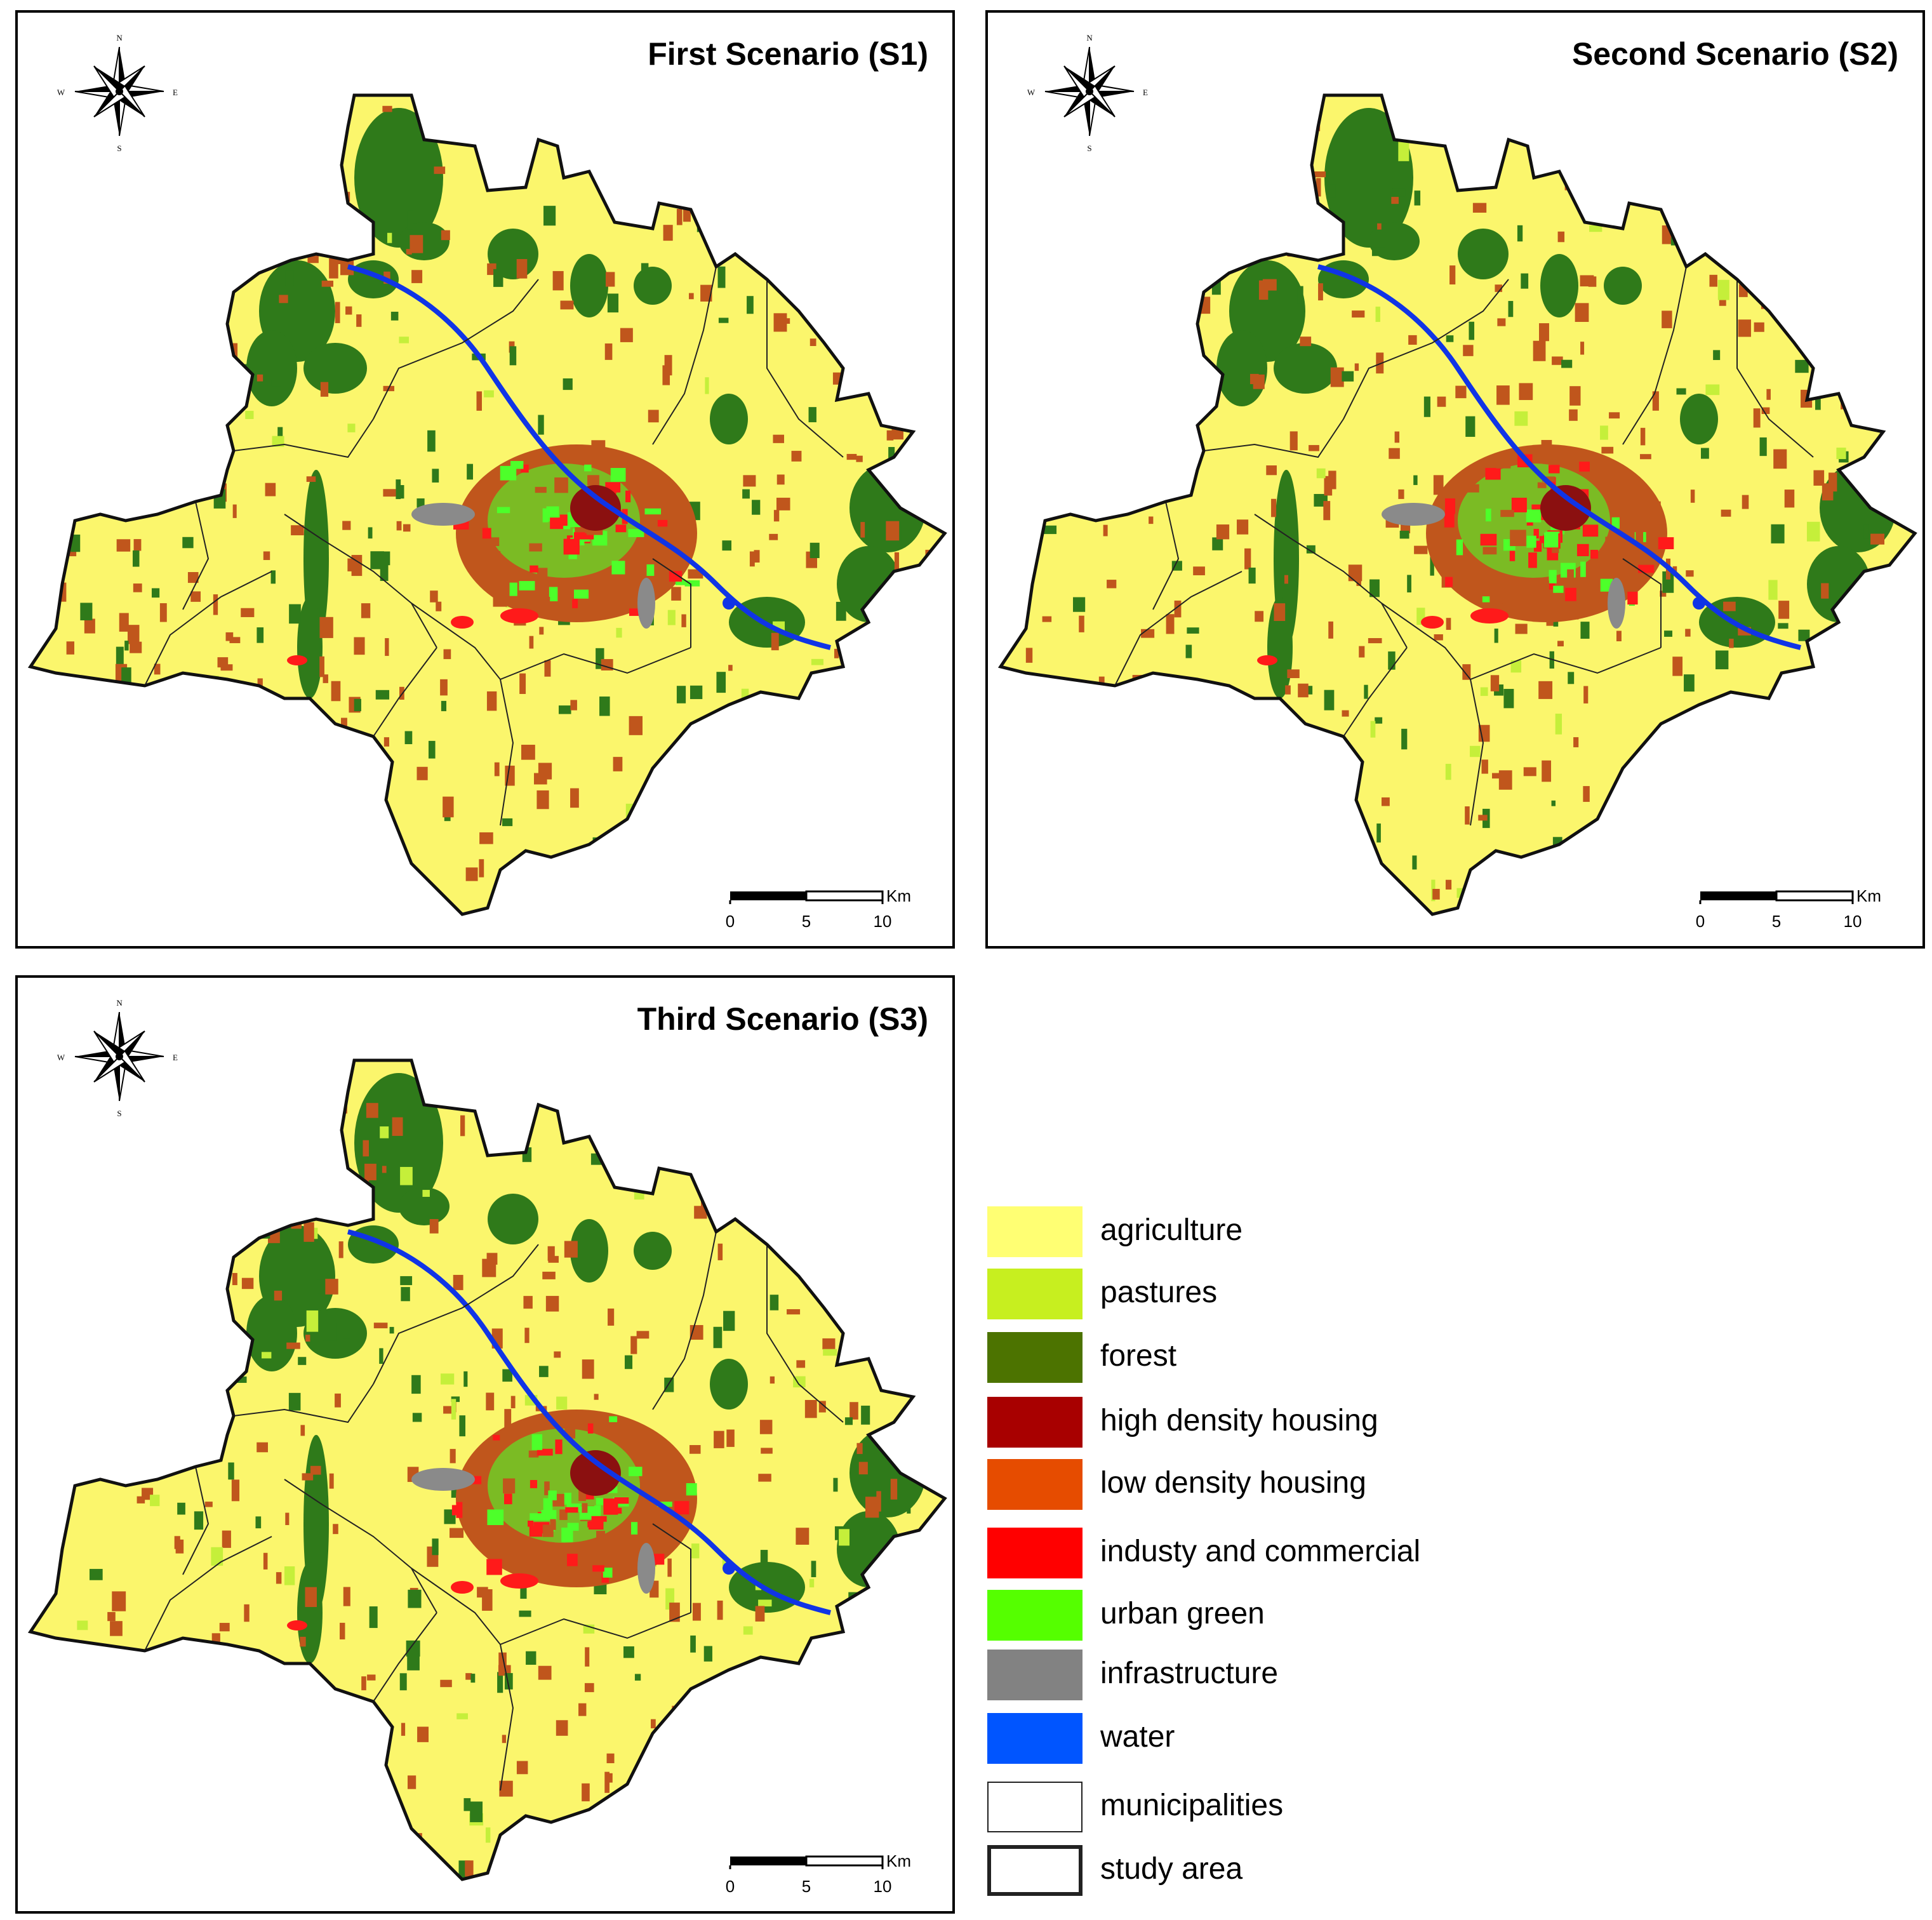 The height and width of the screenshot is (1920, 1932). I want to click on legend-label: municipalities, so click(1192, 1805).